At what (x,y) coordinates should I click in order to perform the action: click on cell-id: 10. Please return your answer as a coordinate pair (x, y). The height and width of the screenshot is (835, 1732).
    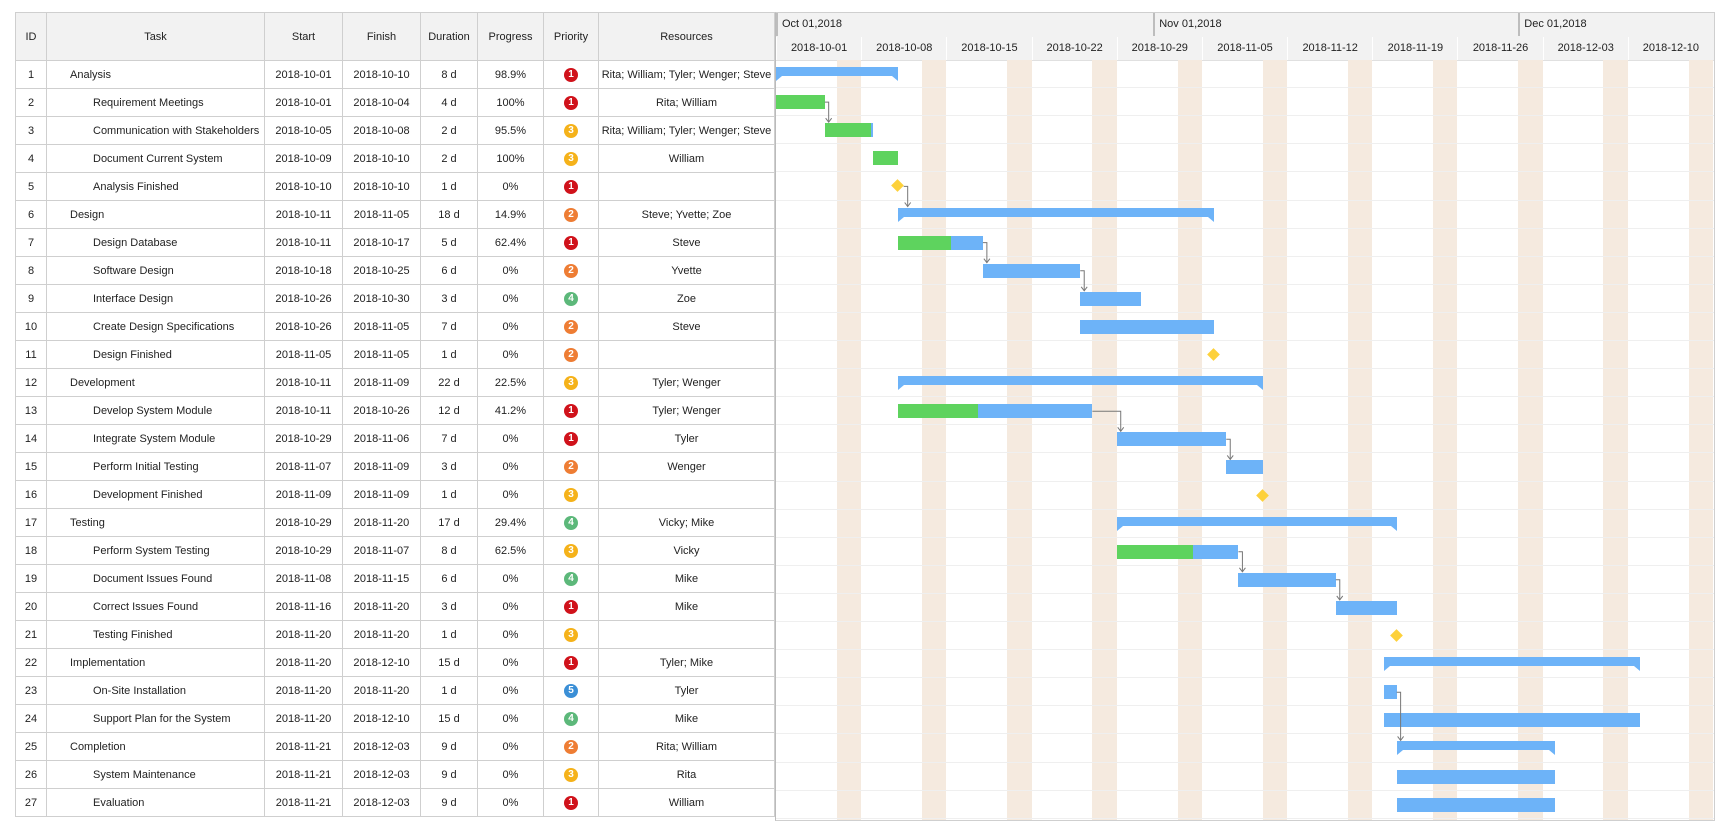
    Looking at the image, I should click on (31, 326).